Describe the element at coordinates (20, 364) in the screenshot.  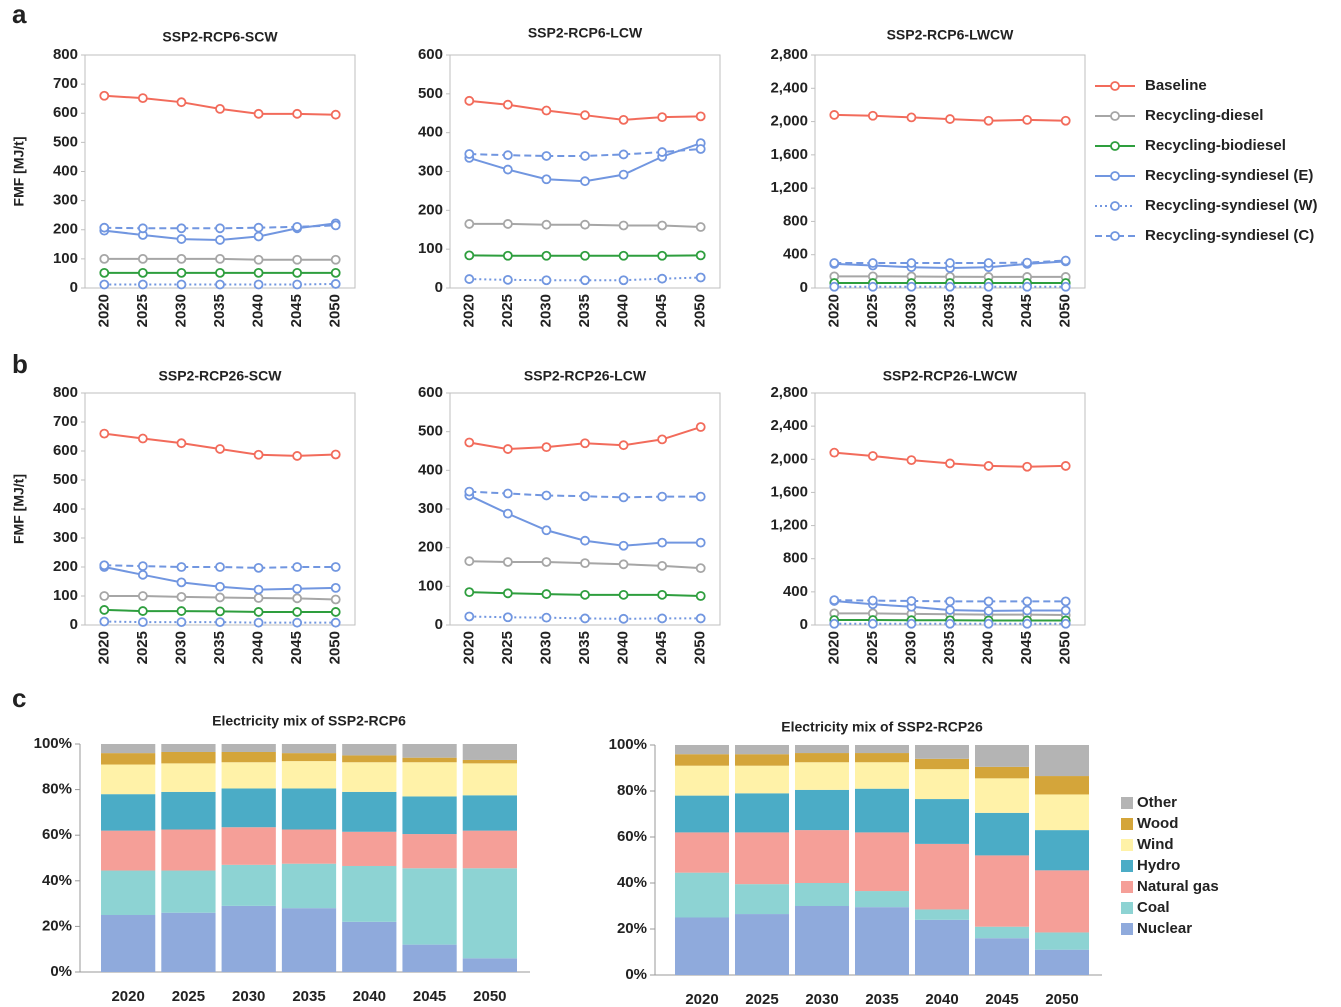
I see `panel-label: b` at that location.